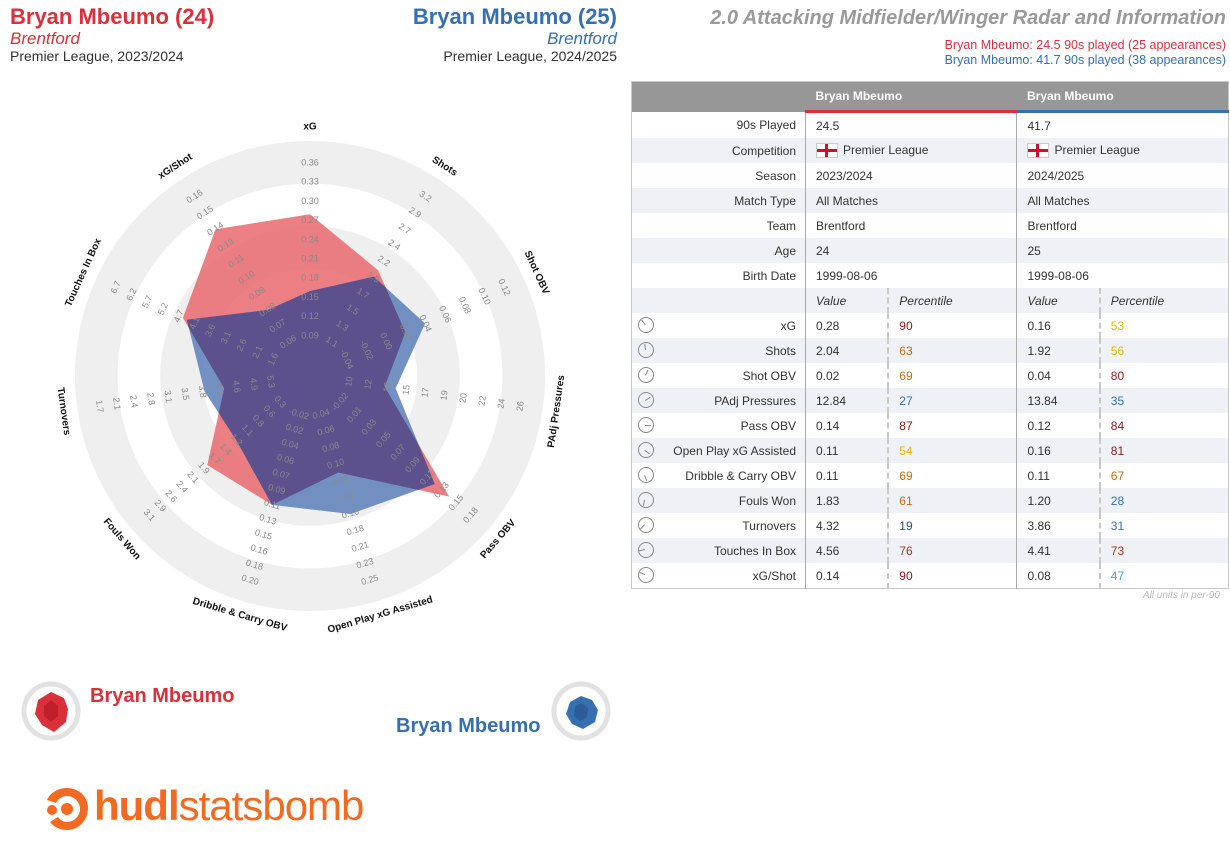 The width and height of the screenshot is (1230, 860). Describe the element at coordinates (930, 550) in the screenshot. I see `metric-row: Touches In Box 4.56 76 4.41 73` at that location.